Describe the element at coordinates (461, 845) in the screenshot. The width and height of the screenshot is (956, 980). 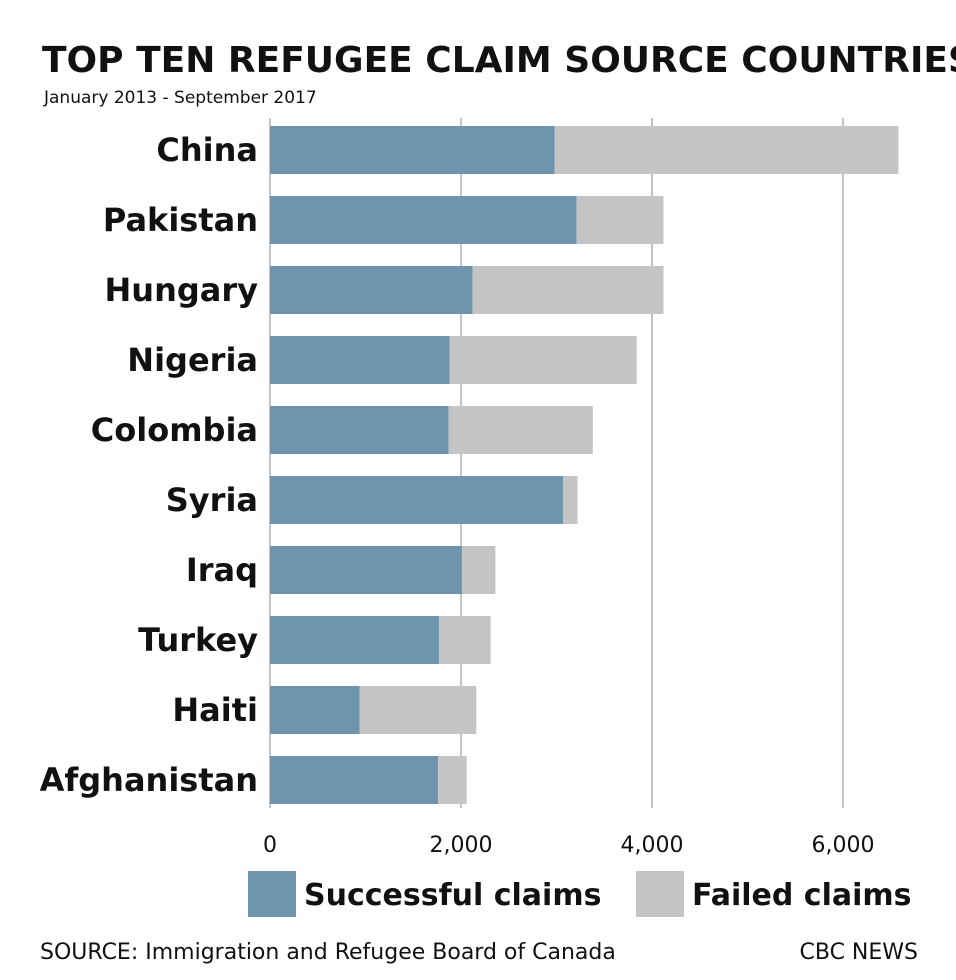
I see `x-tick-label-1: 2,000` at that location.